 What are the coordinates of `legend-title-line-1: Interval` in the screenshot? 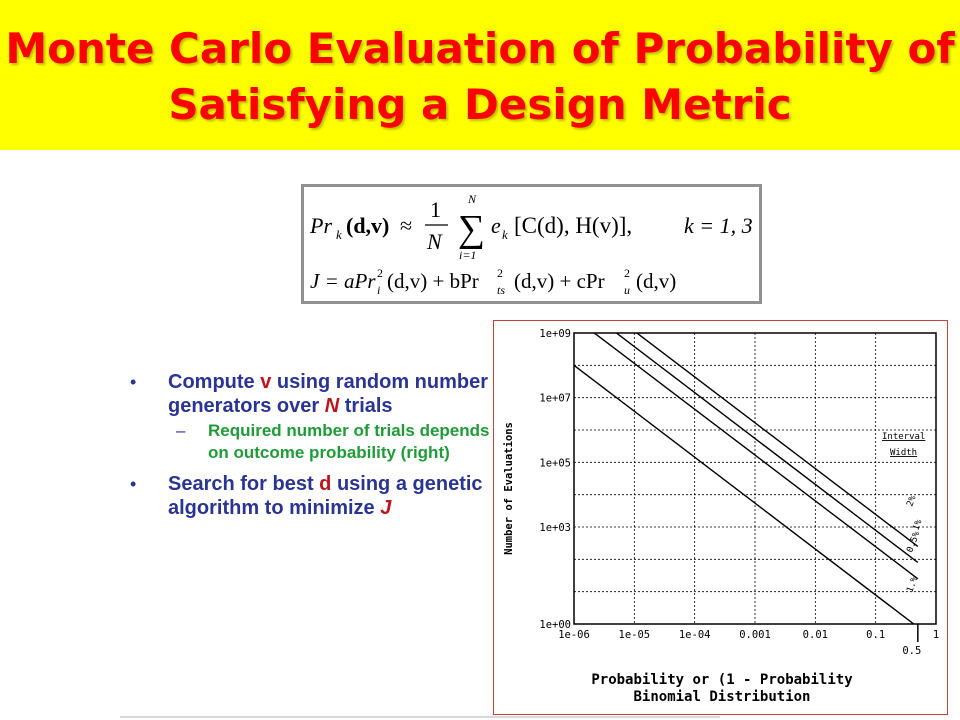 It's located at (903, 437).